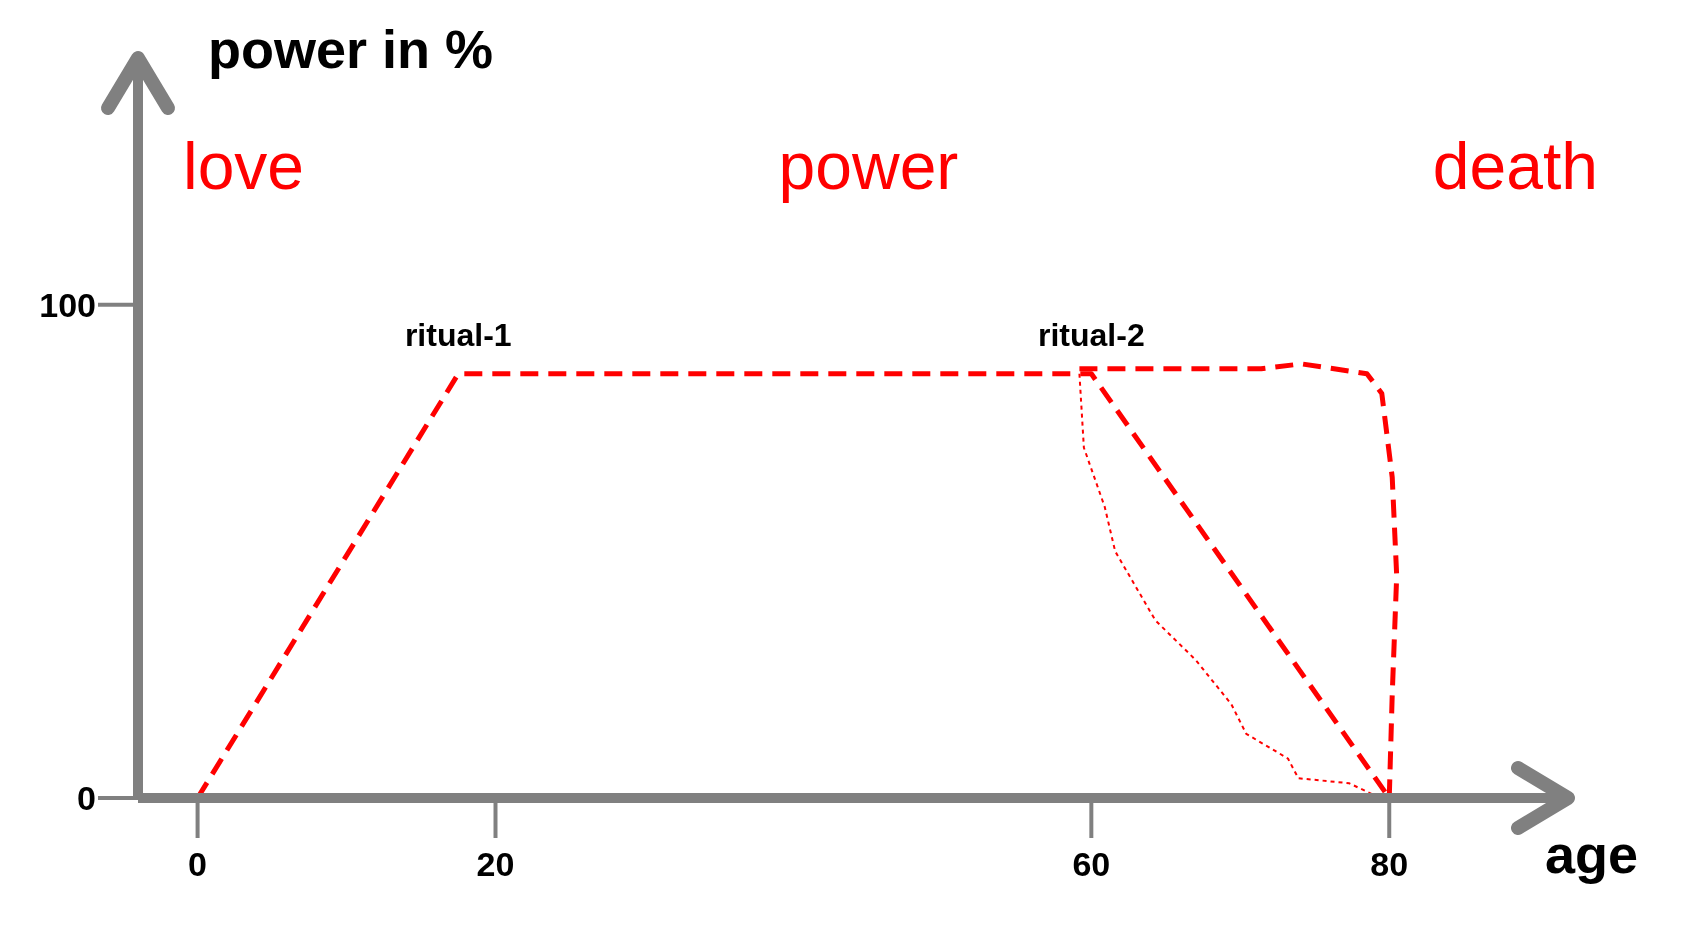 This screenshot has height=931, width=1690. Describe the element at coordinates (1515, 166) in the screenshot. I see `annotation: death` at that location.